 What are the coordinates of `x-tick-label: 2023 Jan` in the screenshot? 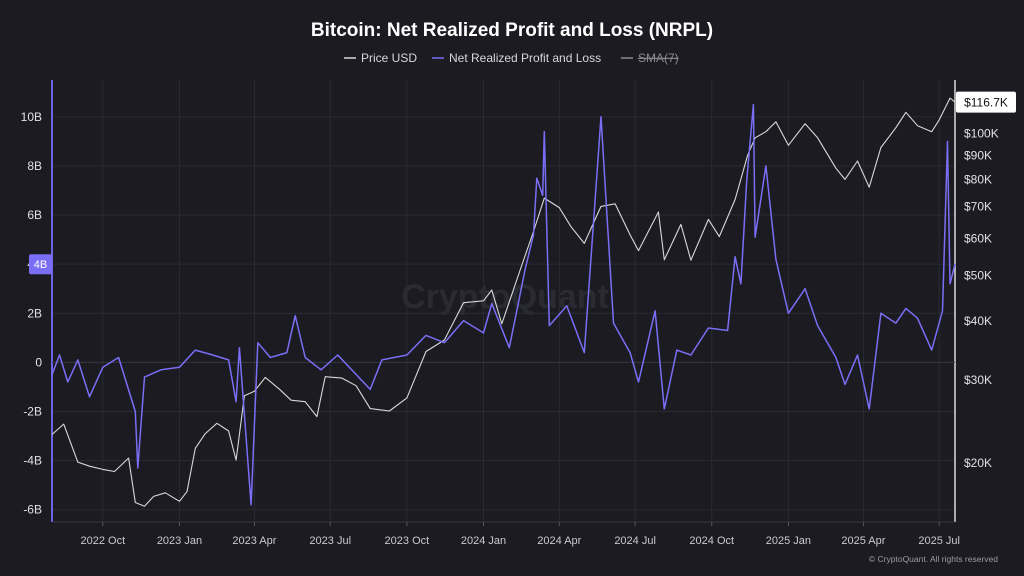 It's located at (179, 541).